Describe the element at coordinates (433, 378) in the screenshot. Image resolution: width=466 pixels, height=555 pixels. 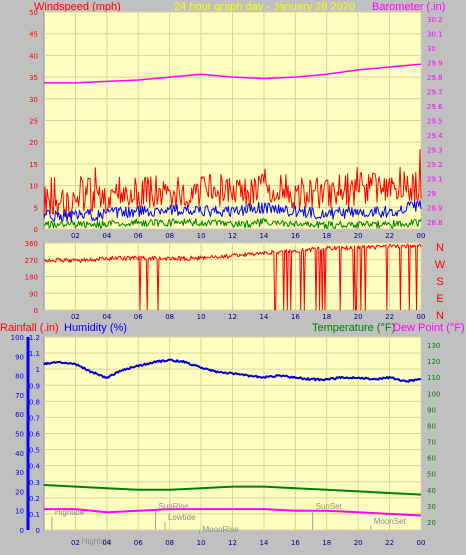
I see `temp-y-tick-9: 110` at that location.